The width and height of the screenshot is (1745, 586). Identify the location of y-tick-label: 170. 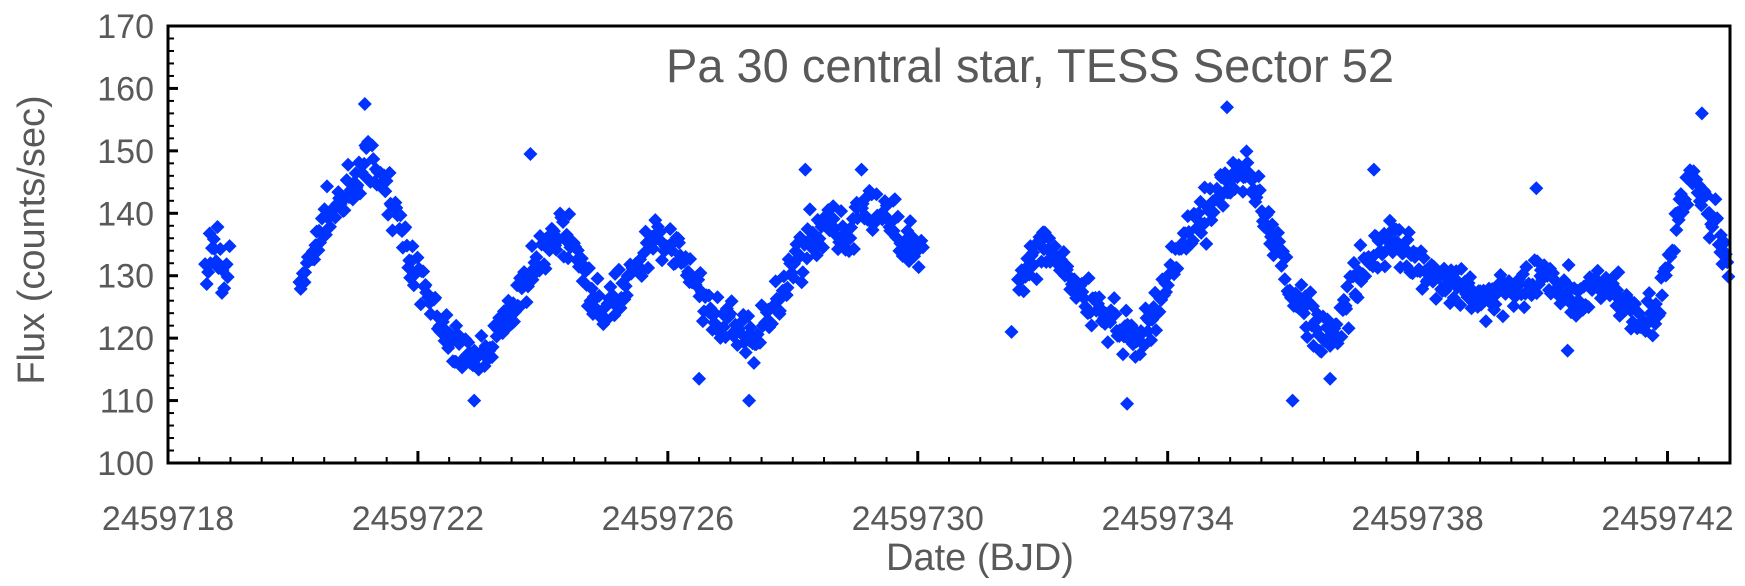
(125, 27).